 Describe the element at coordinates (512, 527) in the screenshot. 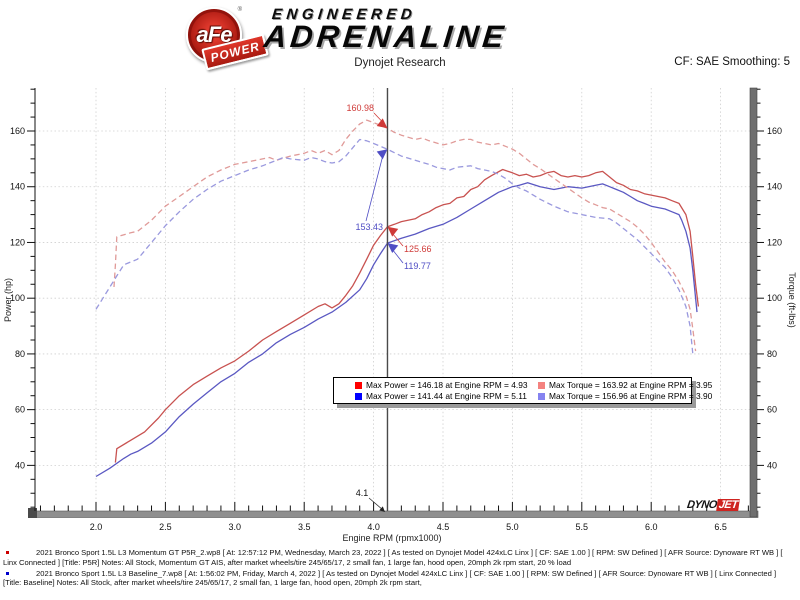

I see `x-axis-tick-label: 5.0` at that location.